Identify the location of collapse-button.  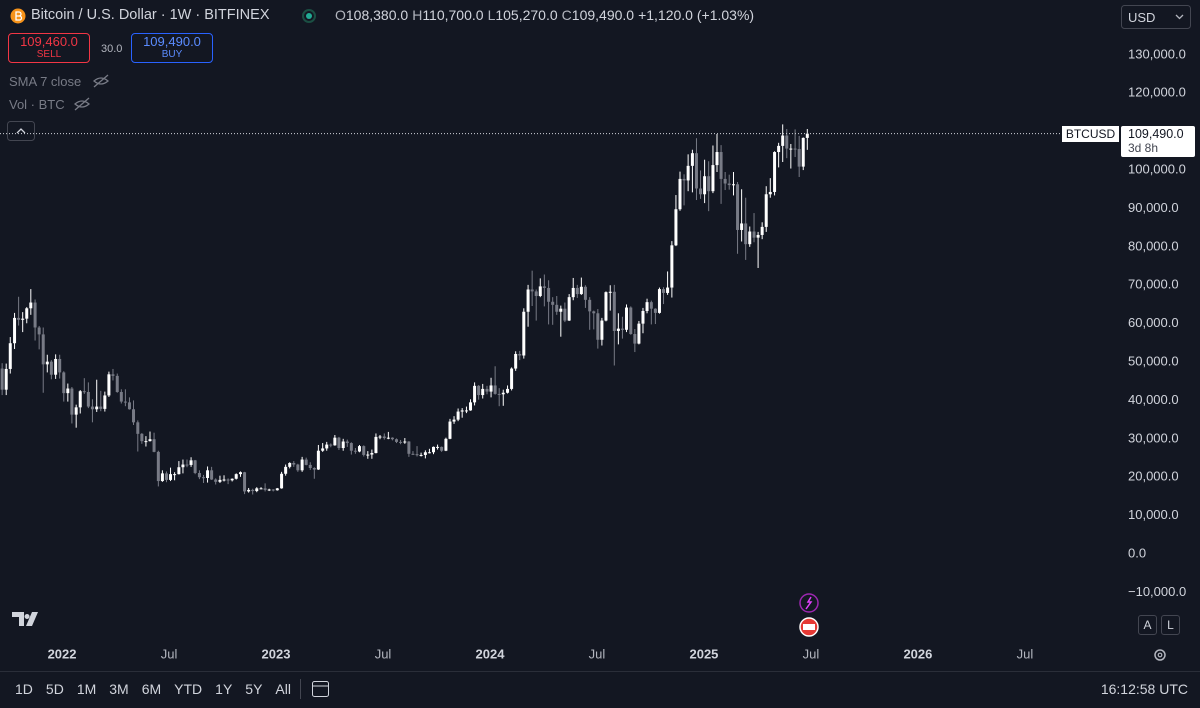
(21, 131).